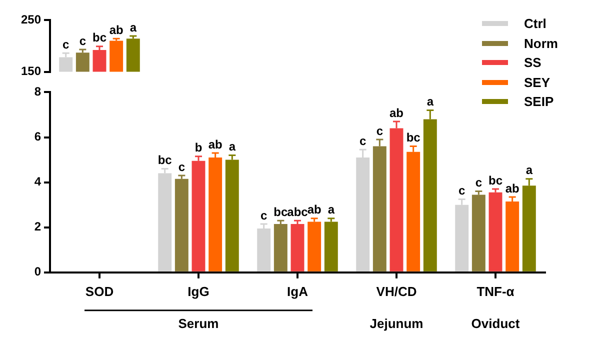  What do you see at coordinates (495, 323) in the screenshot?
I see `text: Oviduct` at bounding box center [495, 323].